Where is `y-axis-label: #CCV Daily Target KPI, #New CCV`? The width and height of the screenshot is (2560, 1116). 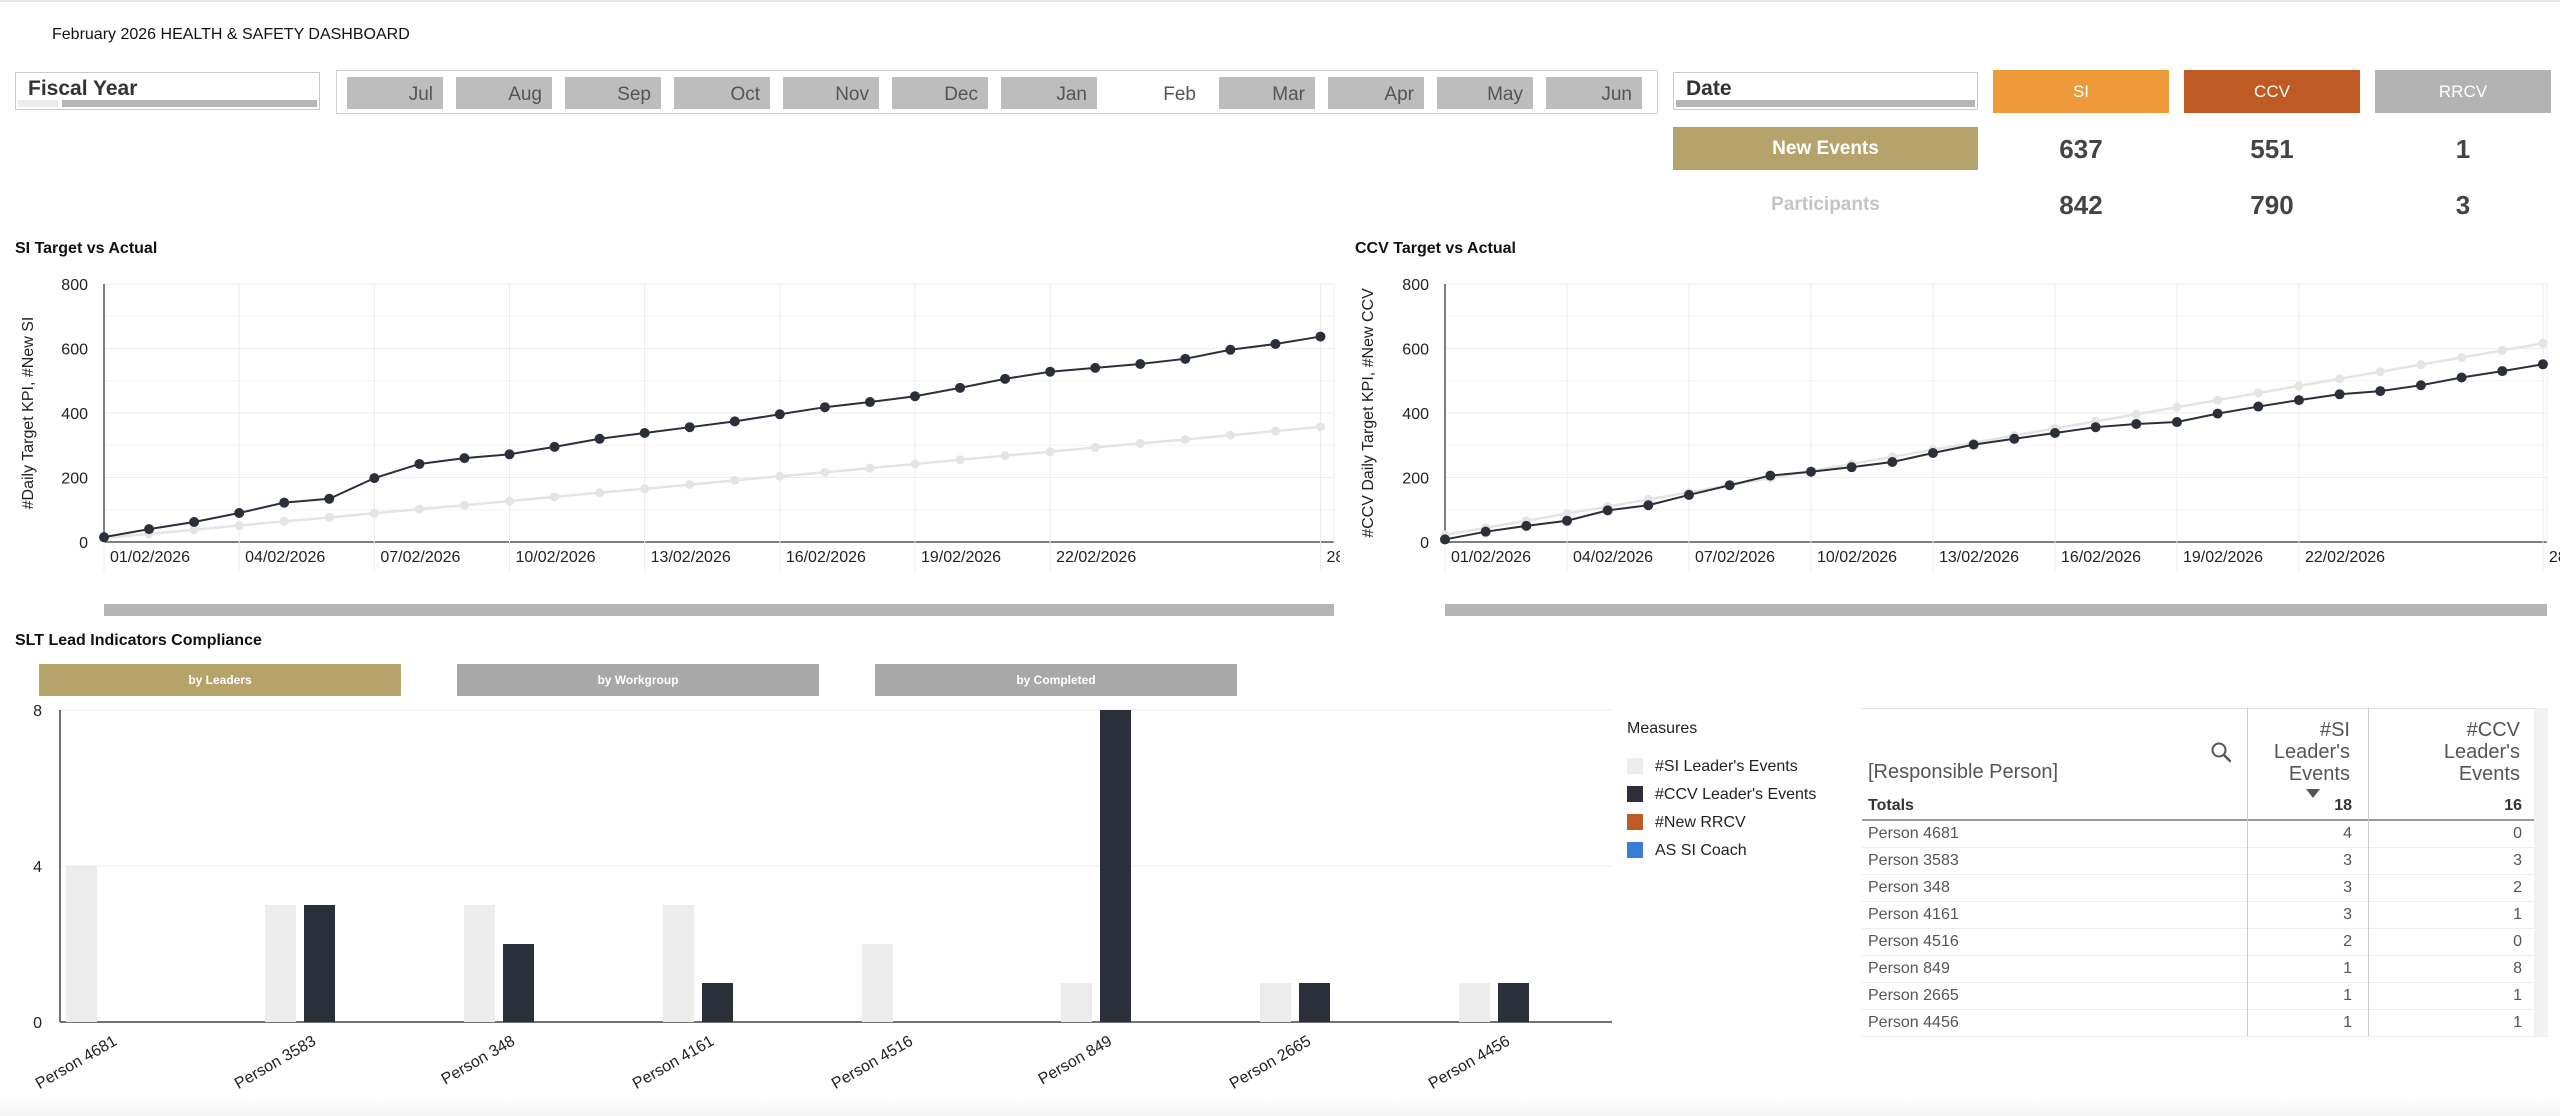 y-axis-label: #CCV Daily Target KPI, #New CCV is located at coordinates (1368, 413).